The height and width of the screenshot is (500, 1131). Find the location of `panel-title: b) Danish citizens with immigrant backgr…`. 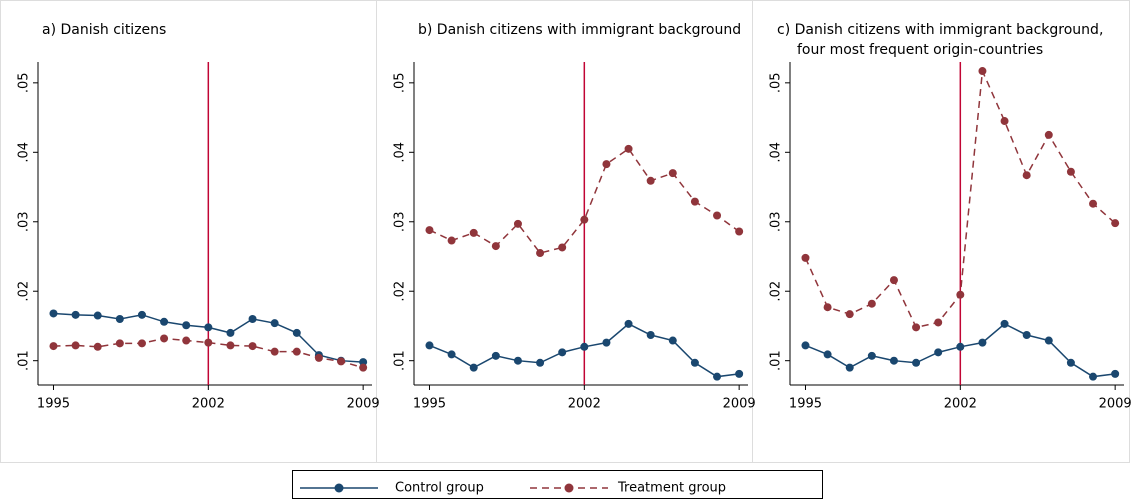

panel-title: b) Danish citizens with immigrant backgr… is located at coordinates (579, 30).